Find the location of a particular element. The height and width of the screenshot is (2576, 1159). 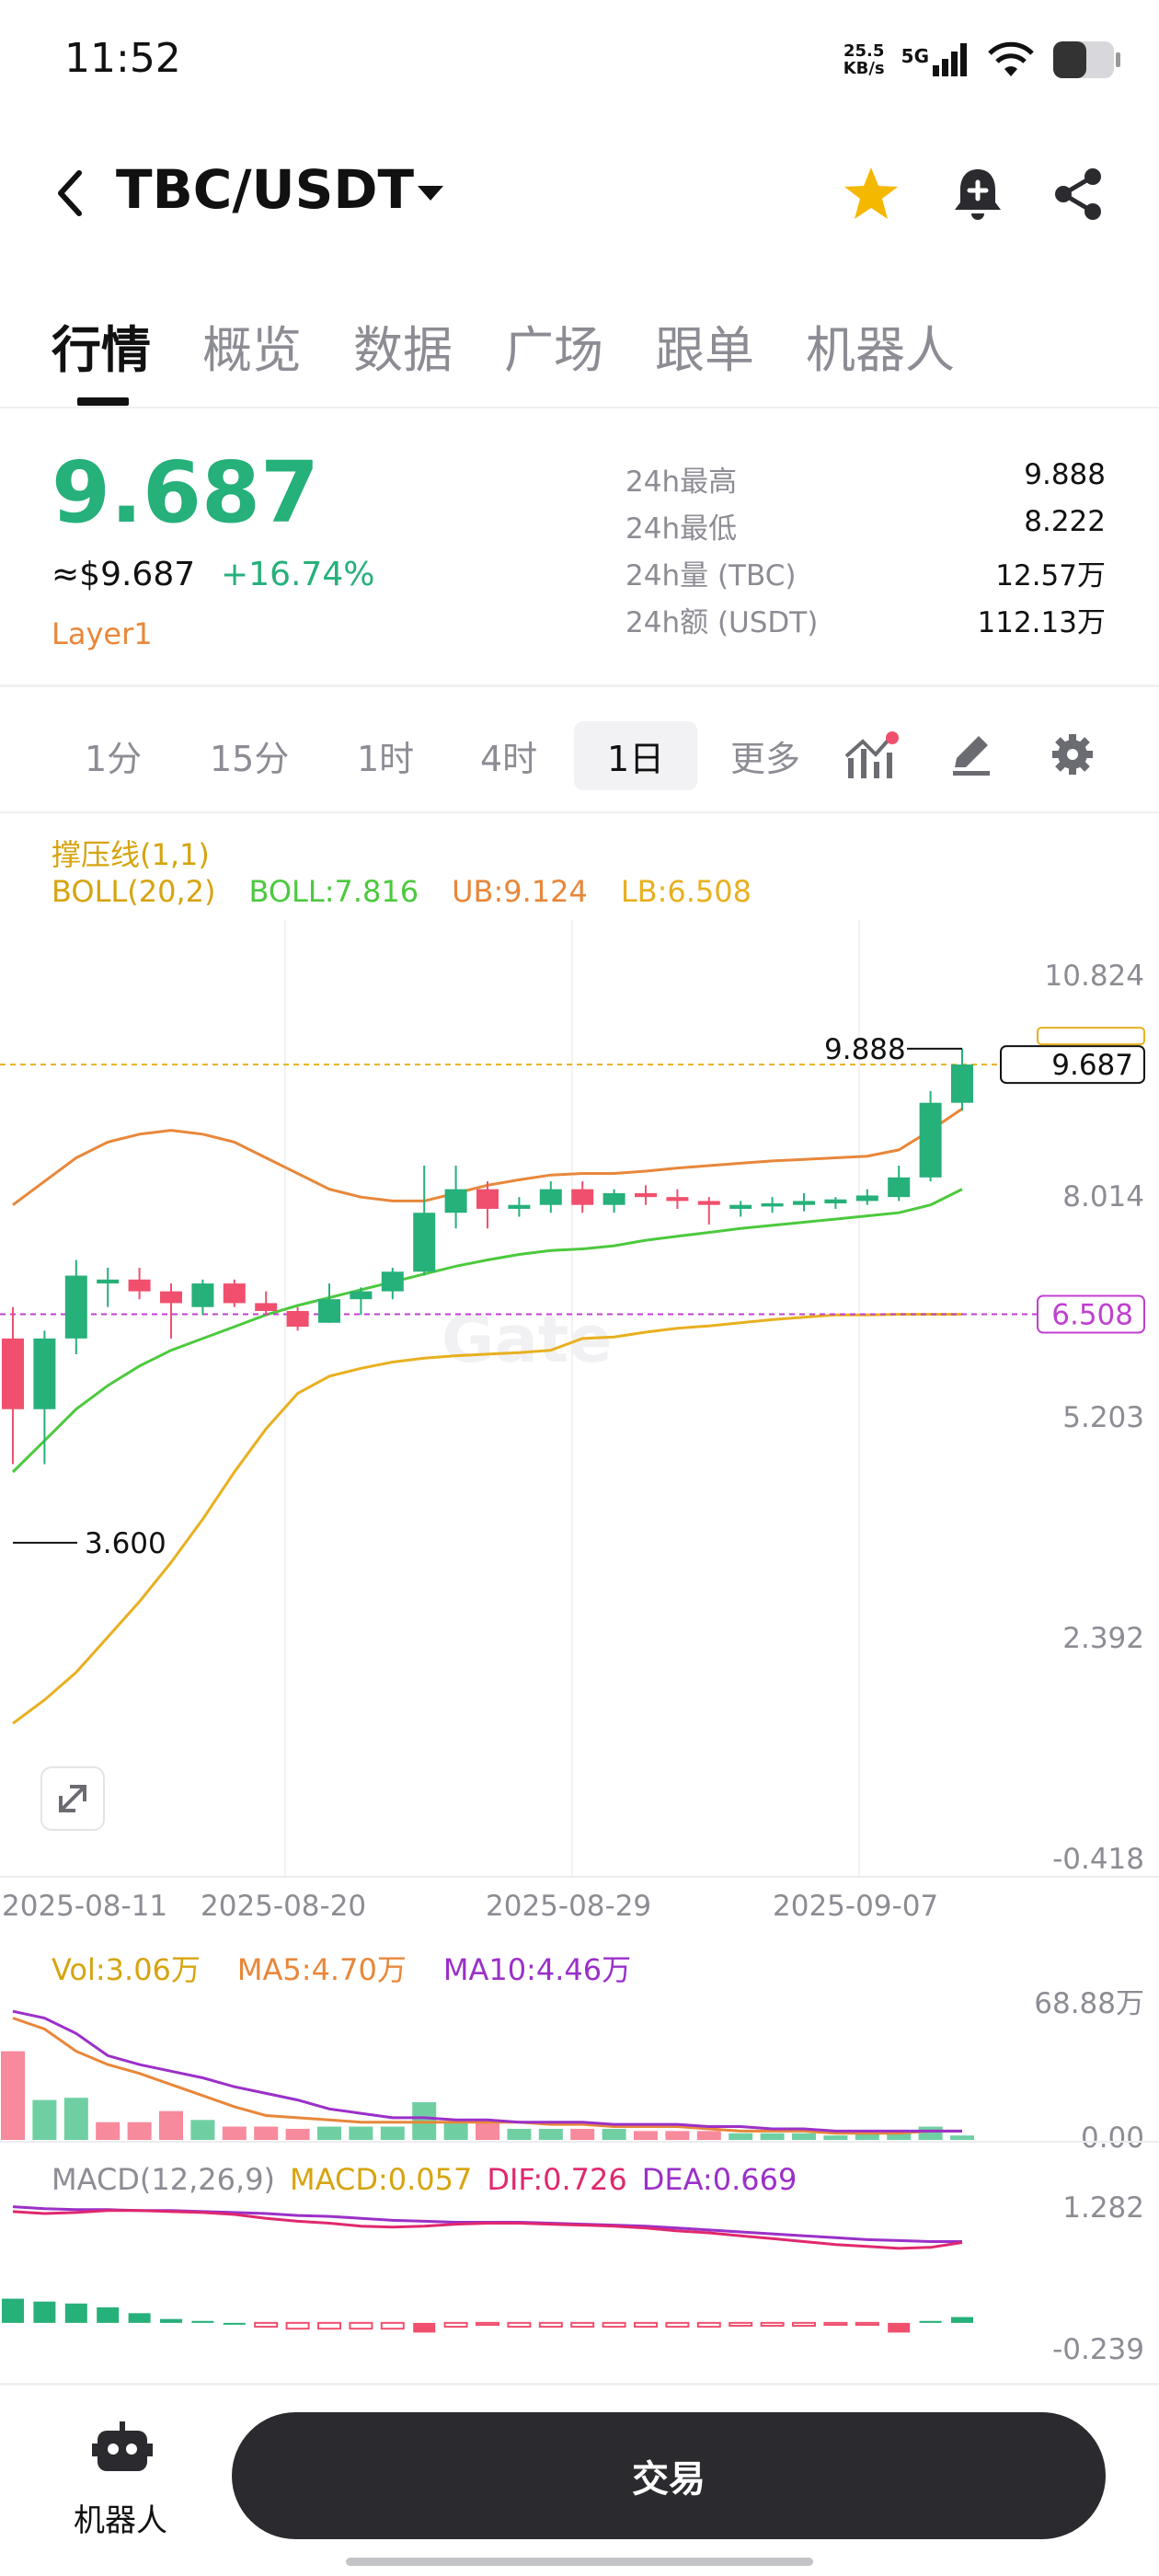

share-icon is located at coordinates (1079, 194).